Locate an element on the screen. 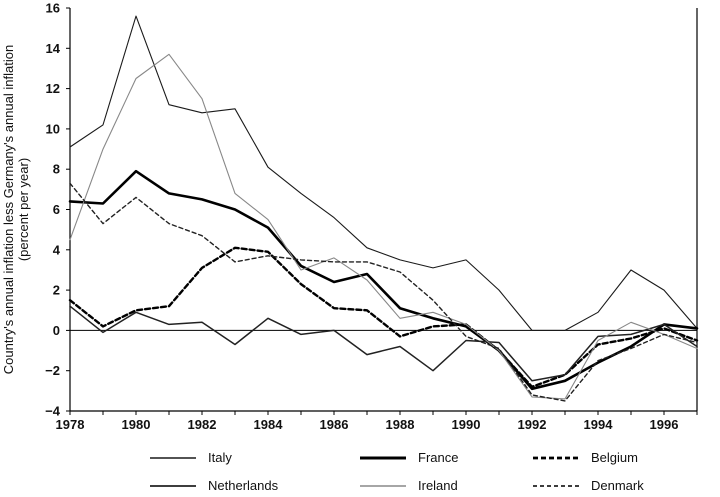  x-tick-label: 1978 is located at coordinates (70, 424).